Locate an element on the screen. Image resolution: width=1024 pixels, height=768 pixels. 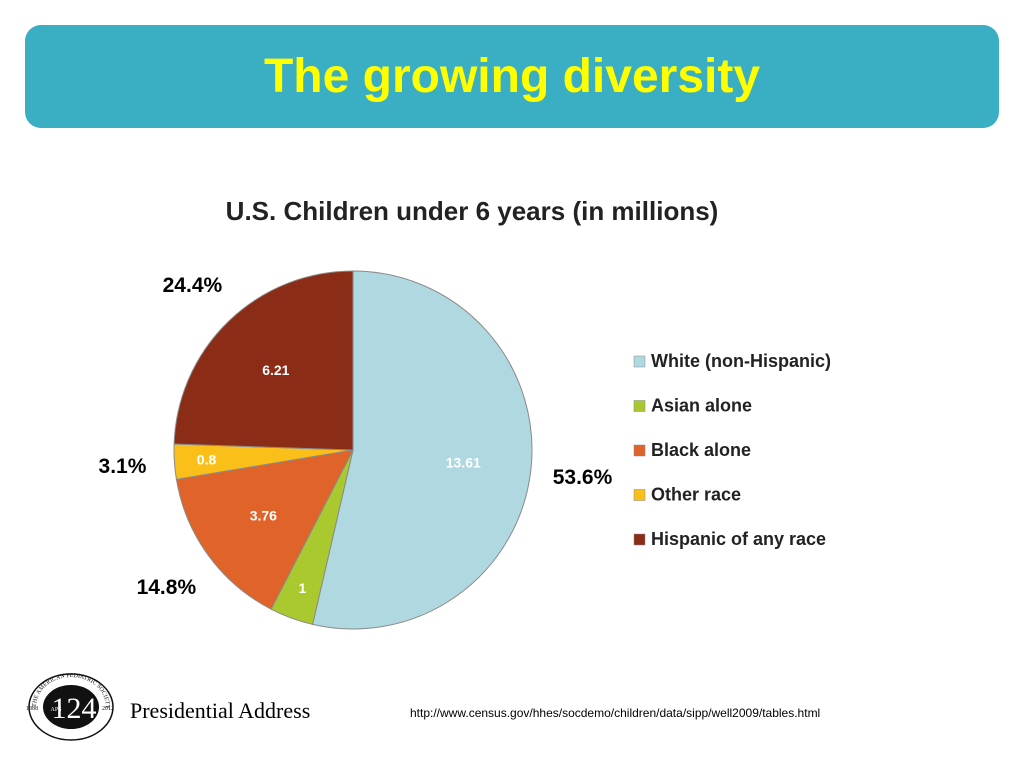
value-label-other-race: 0.8 is located at coordinates (207, 460).